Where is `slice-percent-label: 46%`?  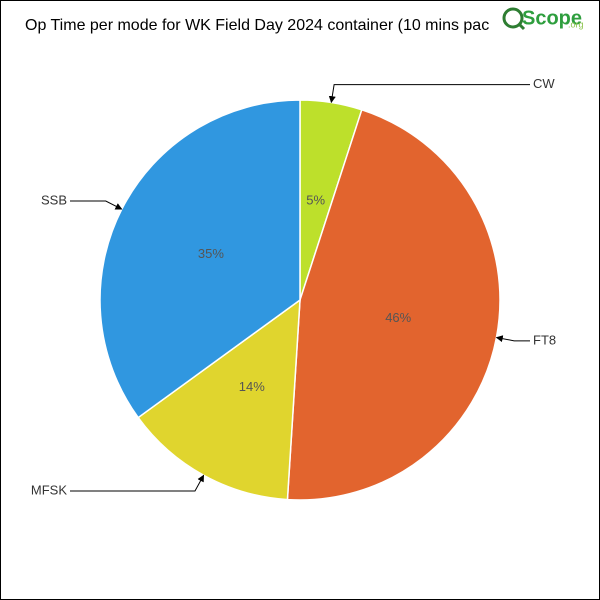
slice-percent-label: 46% is located at coordinates (398, 317).